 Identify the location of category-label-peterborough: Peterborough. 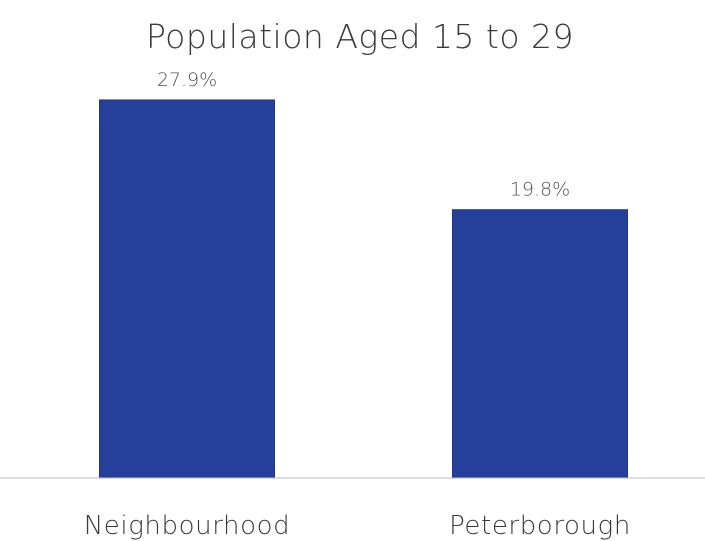
(540, 526).